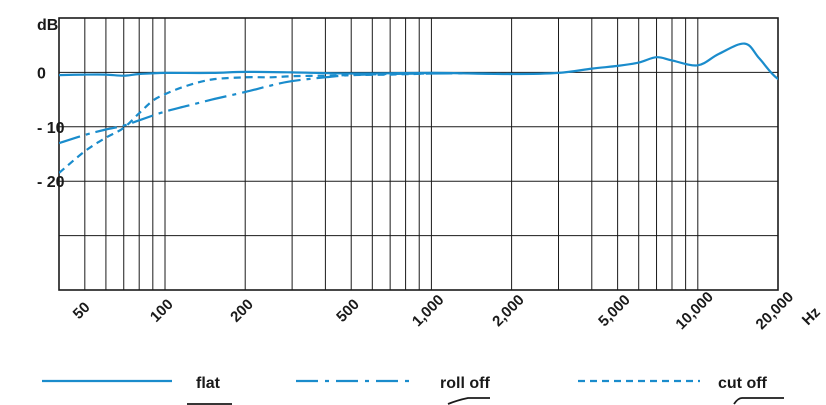  What do you see at coordinates (758, 401) in the screenshot?
I see `cut-off-filter-symbol` at bounding box center [758, 401].